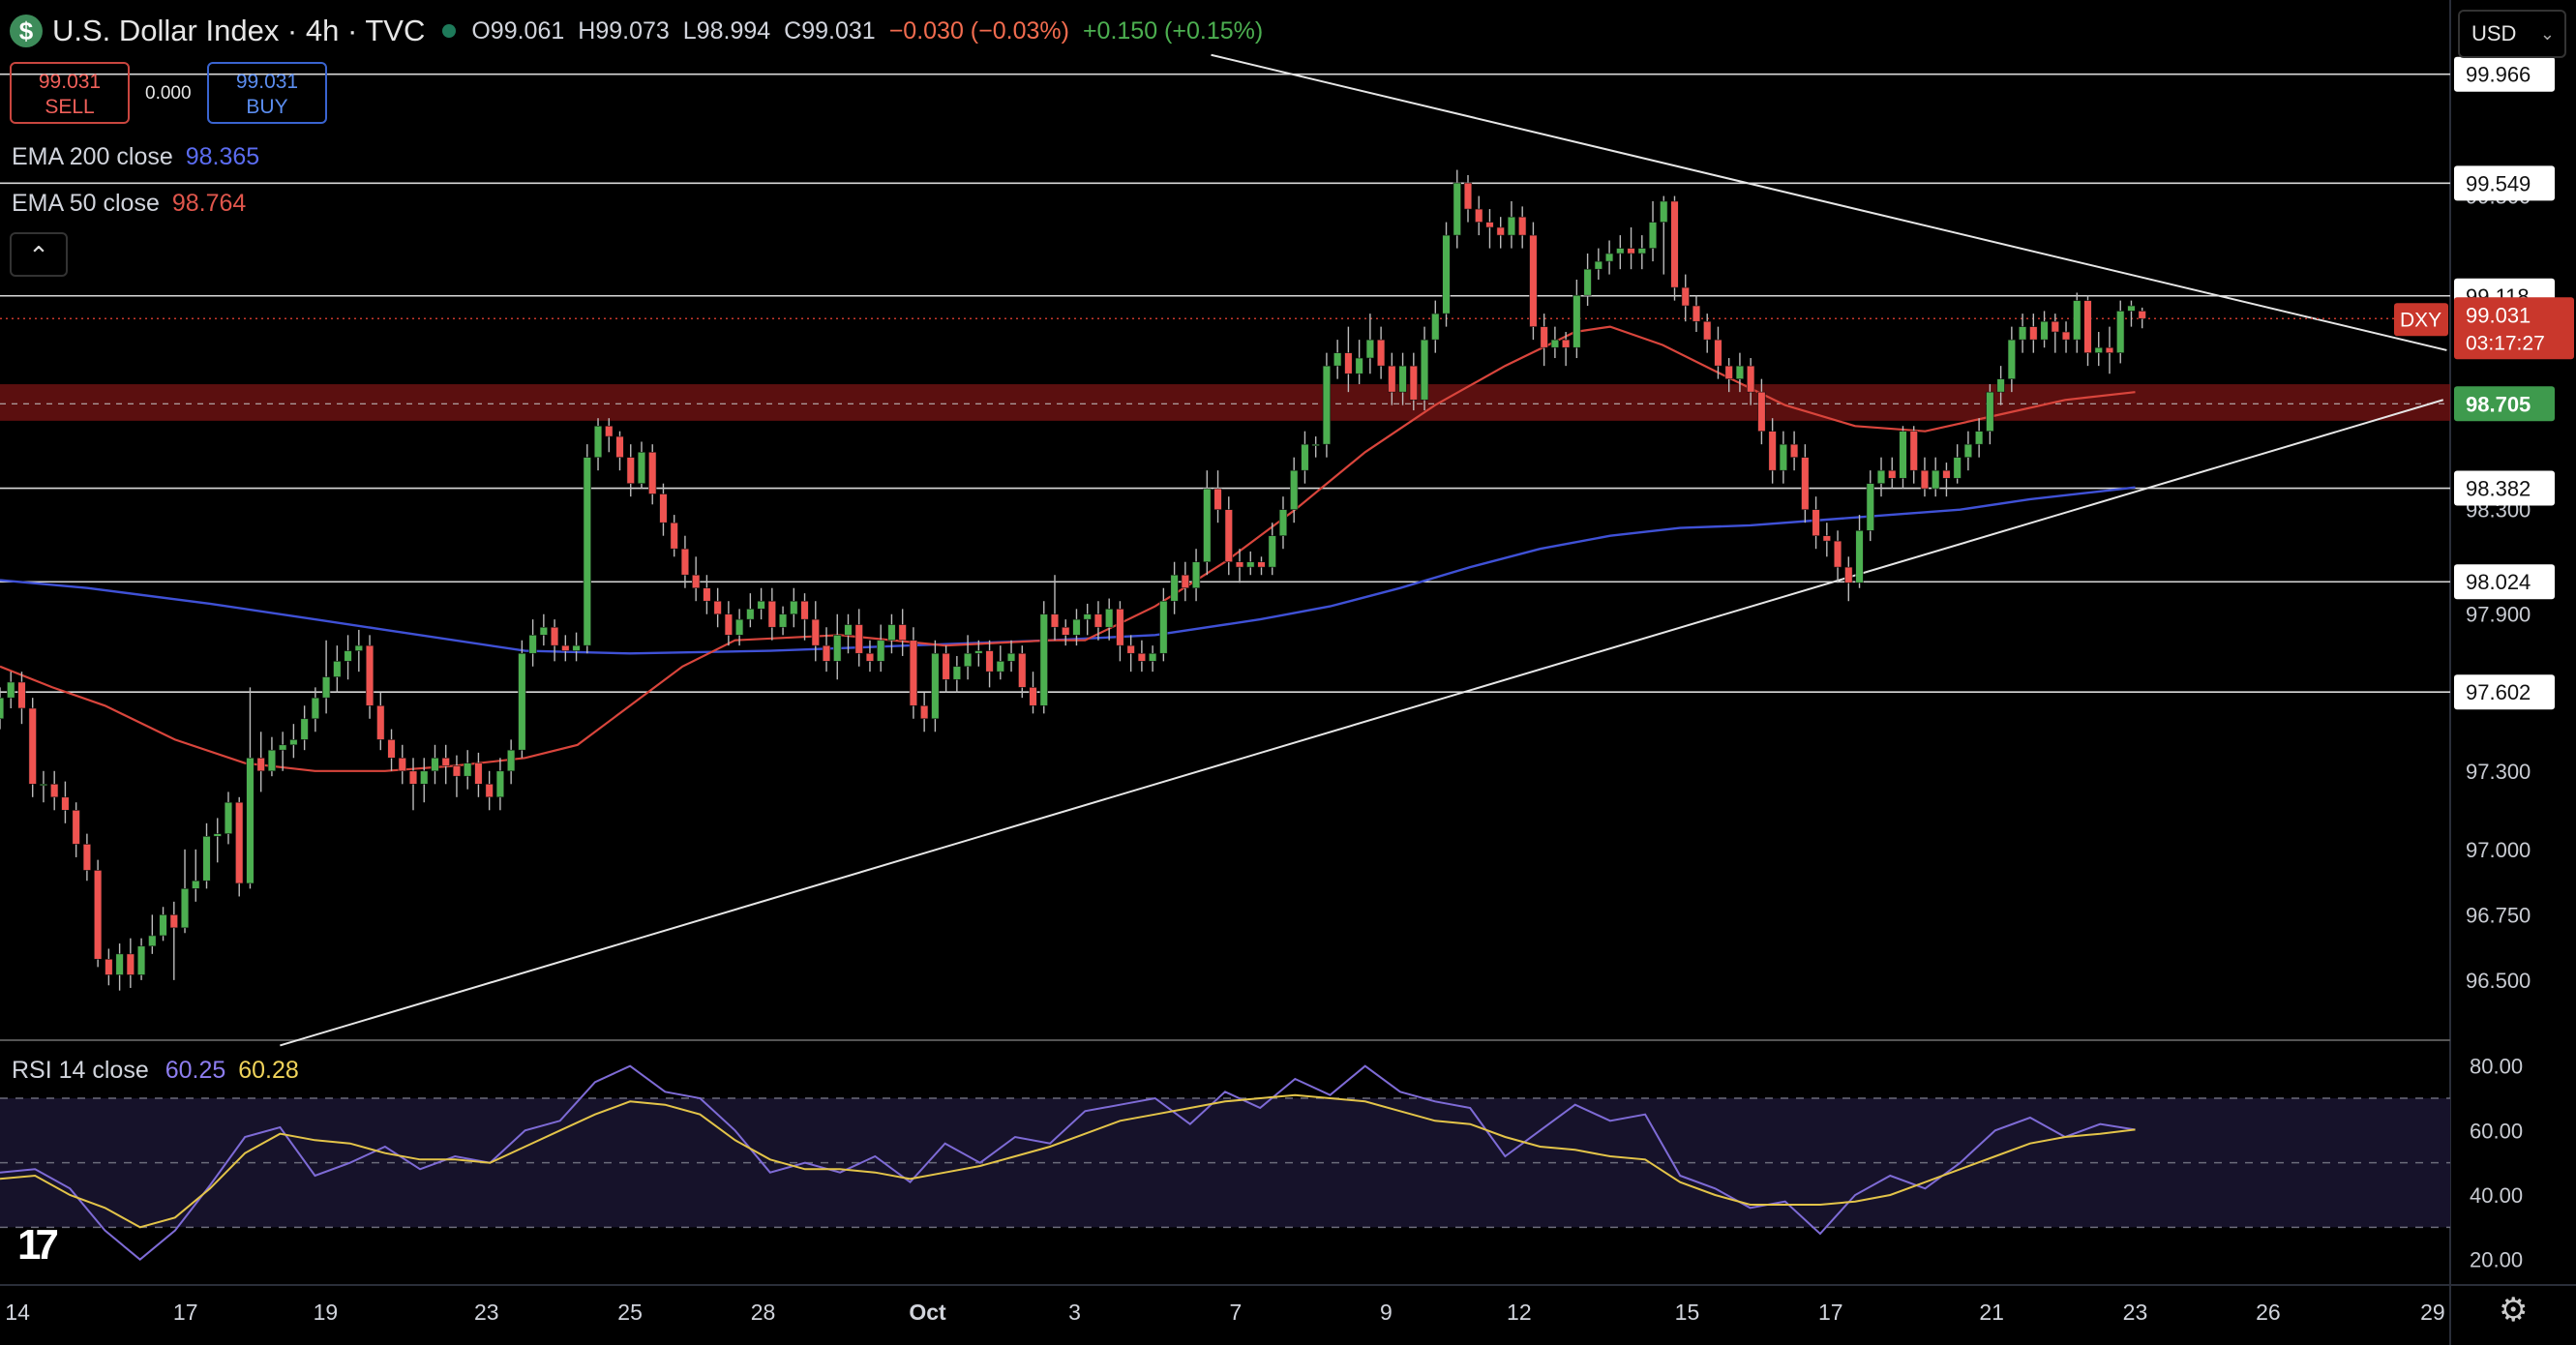  I want to click on symbol-tag: DXY, so click(2420, 320).